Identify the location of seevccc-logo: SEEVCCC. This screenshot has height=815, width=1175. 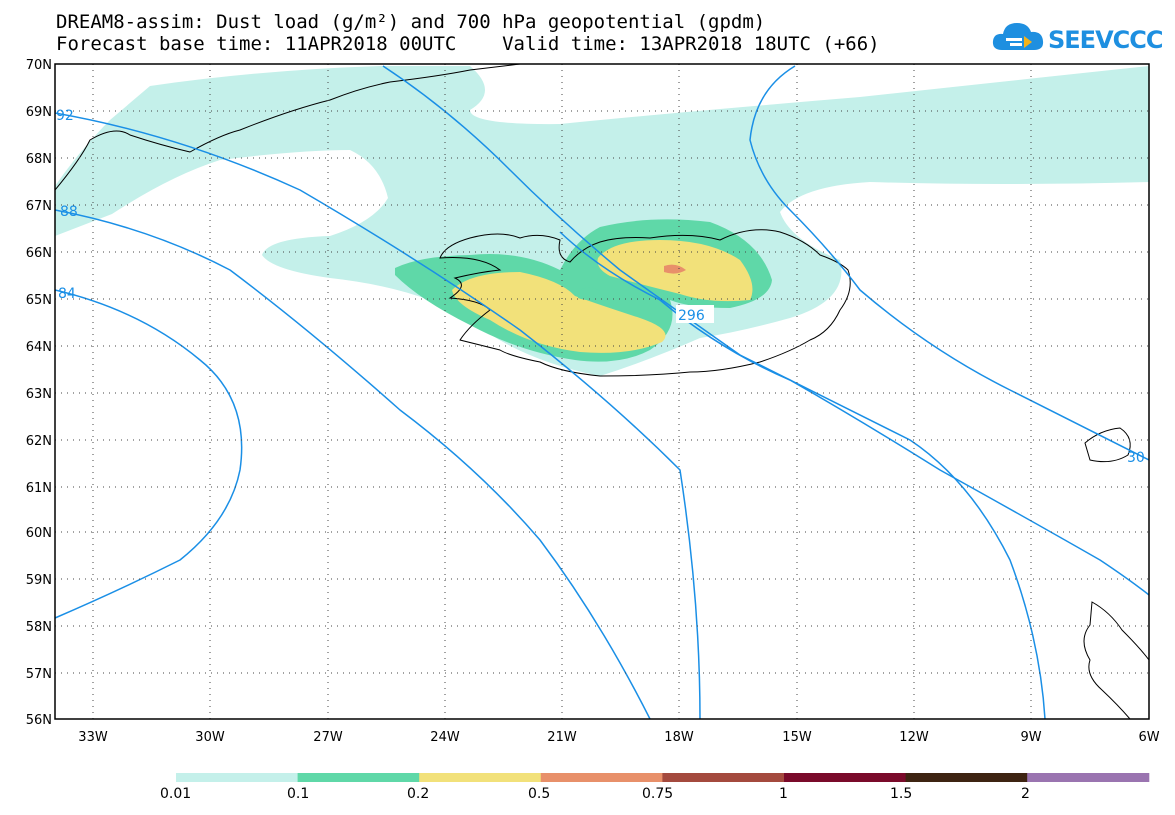
(1080, 40).